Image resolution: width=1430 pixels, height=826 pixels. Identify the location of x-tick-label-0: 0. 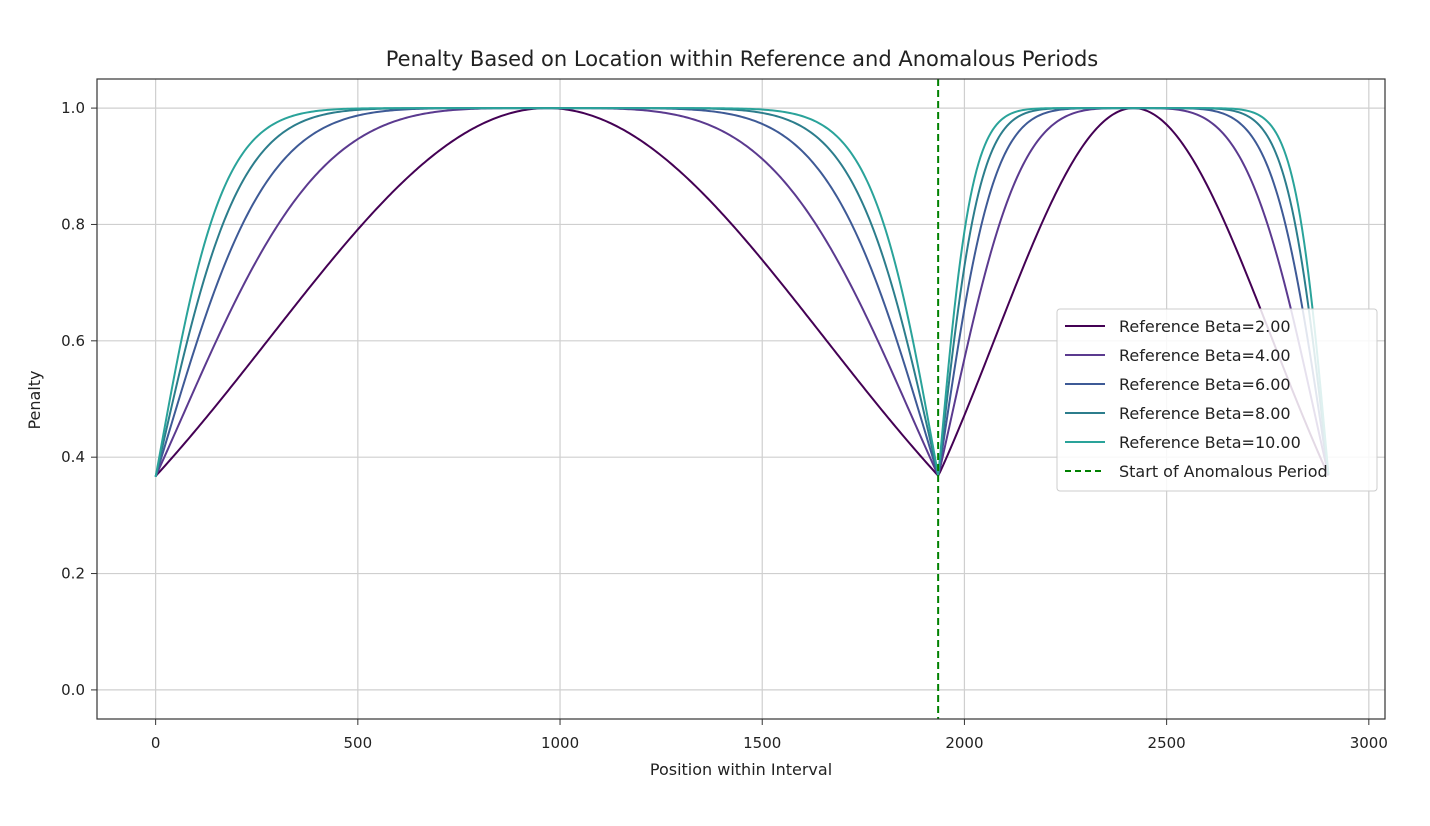
(156, 743).